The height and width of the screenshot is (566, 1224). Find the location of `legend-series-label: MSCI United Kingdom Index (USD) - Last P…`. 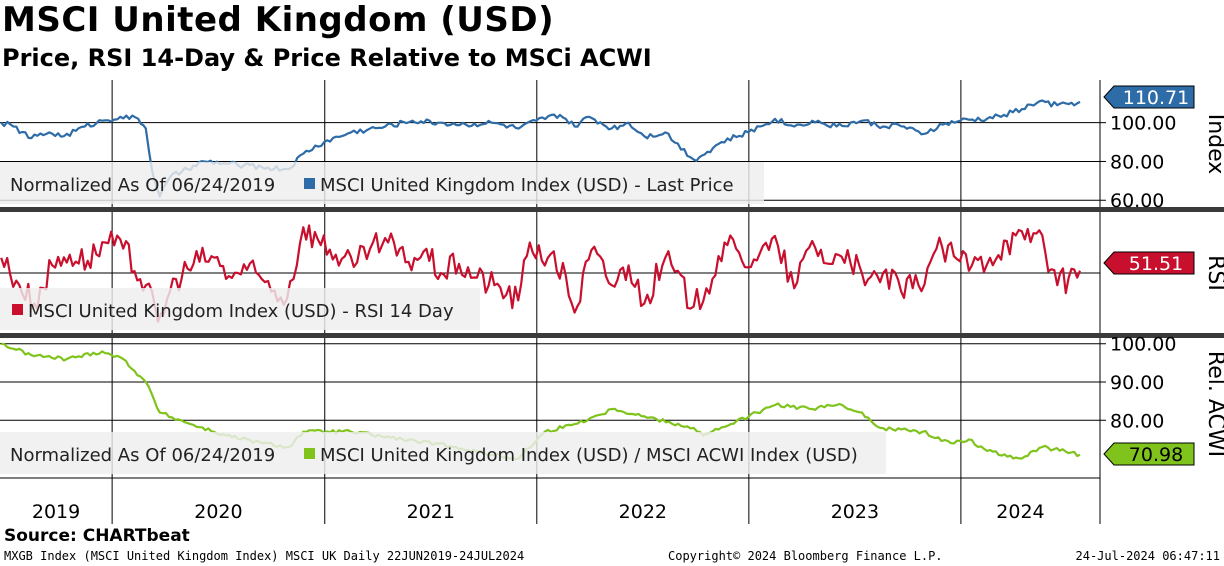

legend-series-label: MSCI United Kingdom Index (USD) - Last P… is located at coordinates (527, 185).